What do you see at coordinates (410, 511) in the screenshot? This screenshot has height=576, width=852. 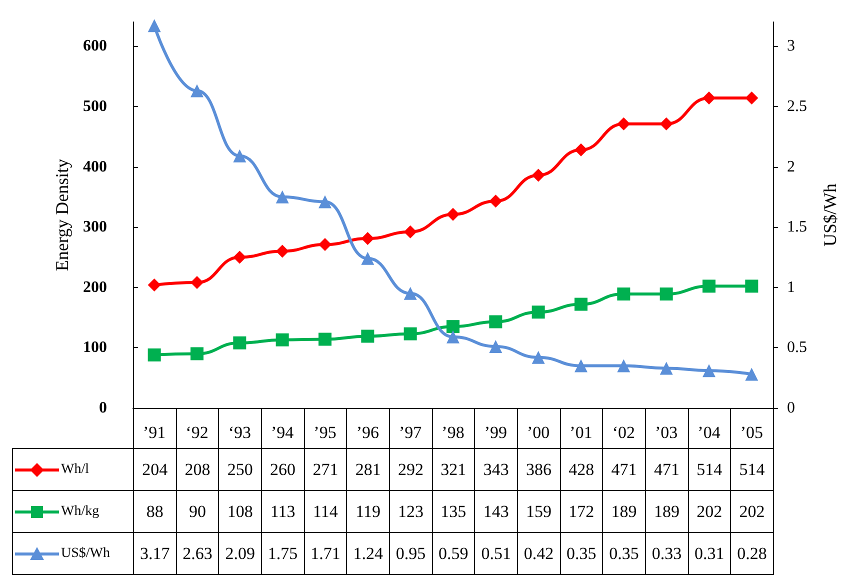 I see `data-label: 123` at bounding box center [410, 511].